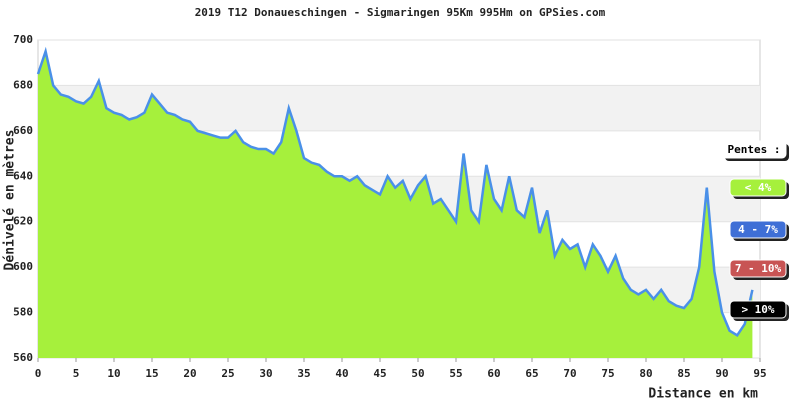 The image size is (800, 404). I want to click on legend-item-label: 7 - 10%, so click(758, 268).